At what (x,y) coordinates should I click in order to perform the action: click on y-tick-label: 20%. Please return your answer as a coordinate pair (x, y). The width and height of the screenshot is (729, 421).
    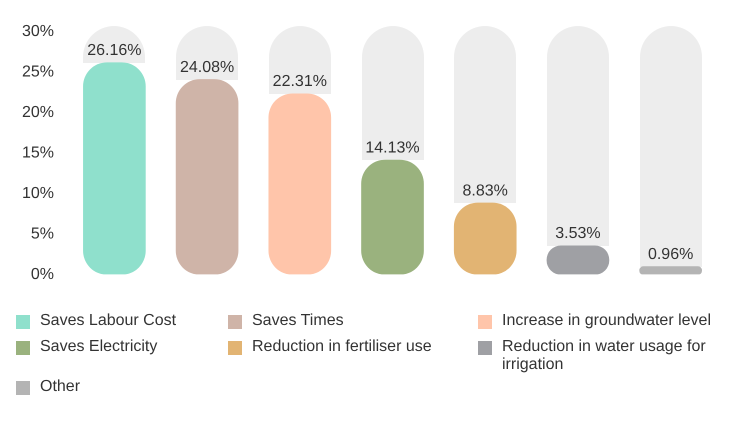
    Looking at the image, I should click on (38, 112).